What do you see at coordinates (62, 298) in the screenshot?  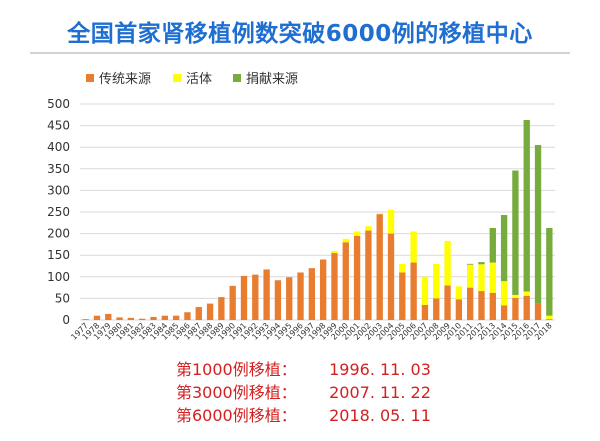 I see `y-tick-label: 50` at bounding box center [62, 298].